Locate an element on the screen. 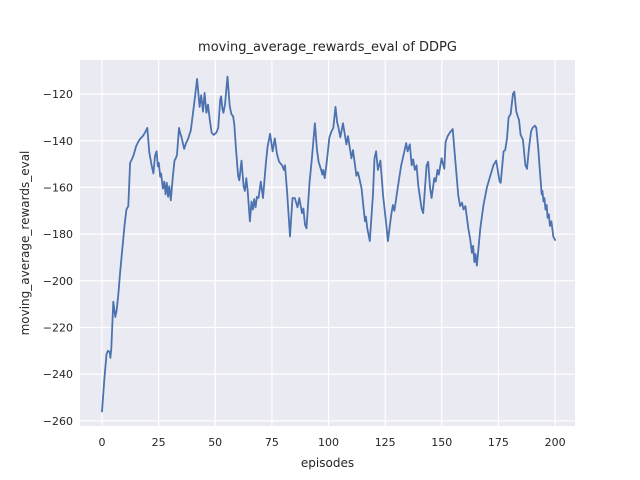 This screenshot has height=480, width=640. y-axis-label: moving_average_rewards_eval is located at coordinates (25, 243).